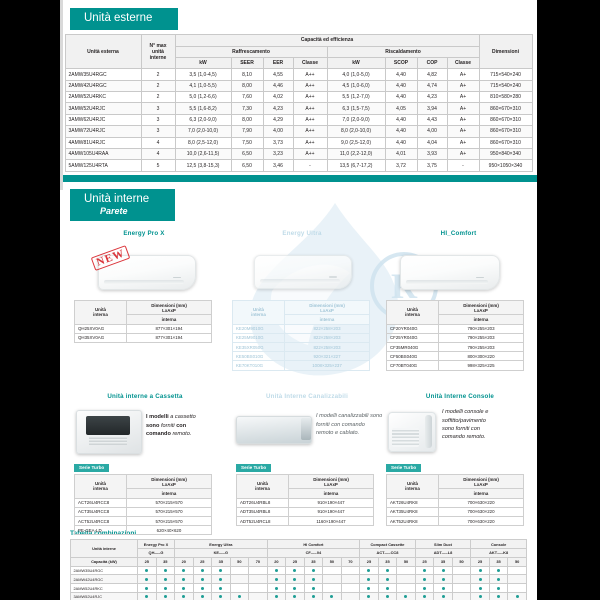 The width and height of the screenshot is (600, 600). I want to click on cell-code: QH25XV0AG, so click(100, 328).